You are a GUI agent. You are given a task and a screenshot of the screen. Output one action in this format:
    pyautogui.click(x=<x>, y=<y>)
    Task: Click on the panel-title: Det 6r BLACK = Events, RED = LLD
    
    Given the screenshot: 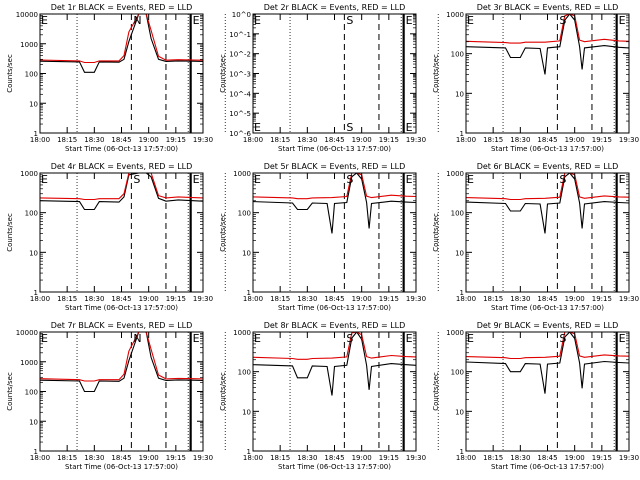 What is the action you would take?
    pyautogui.click(x=548, y=166)
    